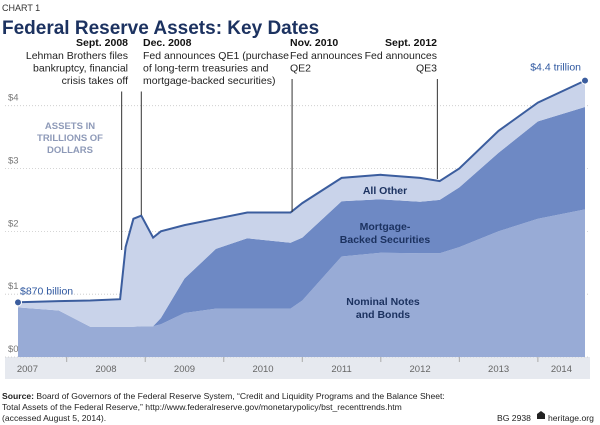  I want to click on x-tick-label: 2010, so click(262, 369).